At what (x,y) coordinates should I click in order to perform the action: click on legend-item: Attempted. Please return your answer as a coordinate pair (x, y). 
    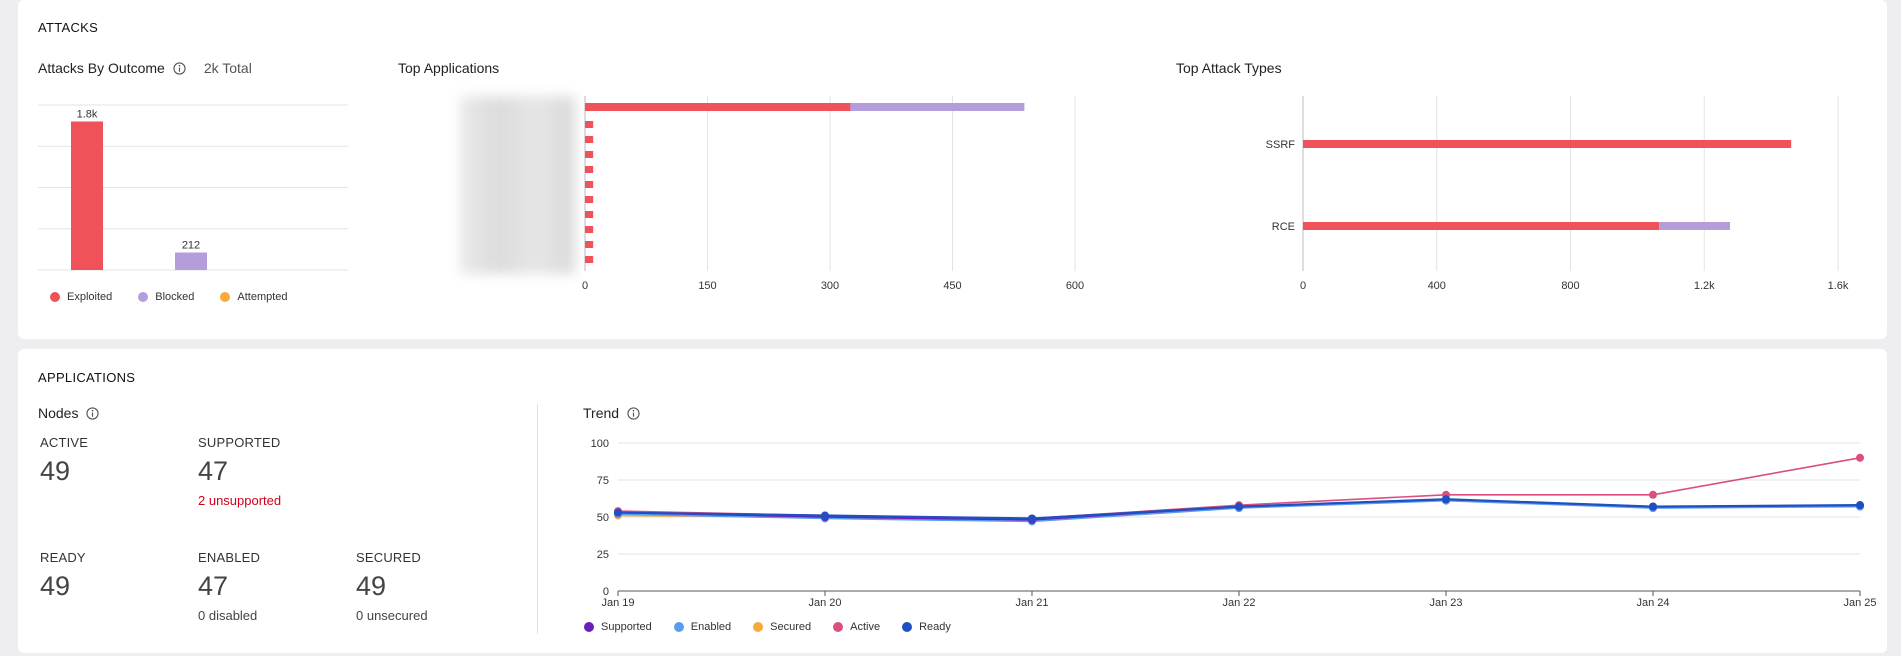
    Looking at the image, I should click on (254, 297).